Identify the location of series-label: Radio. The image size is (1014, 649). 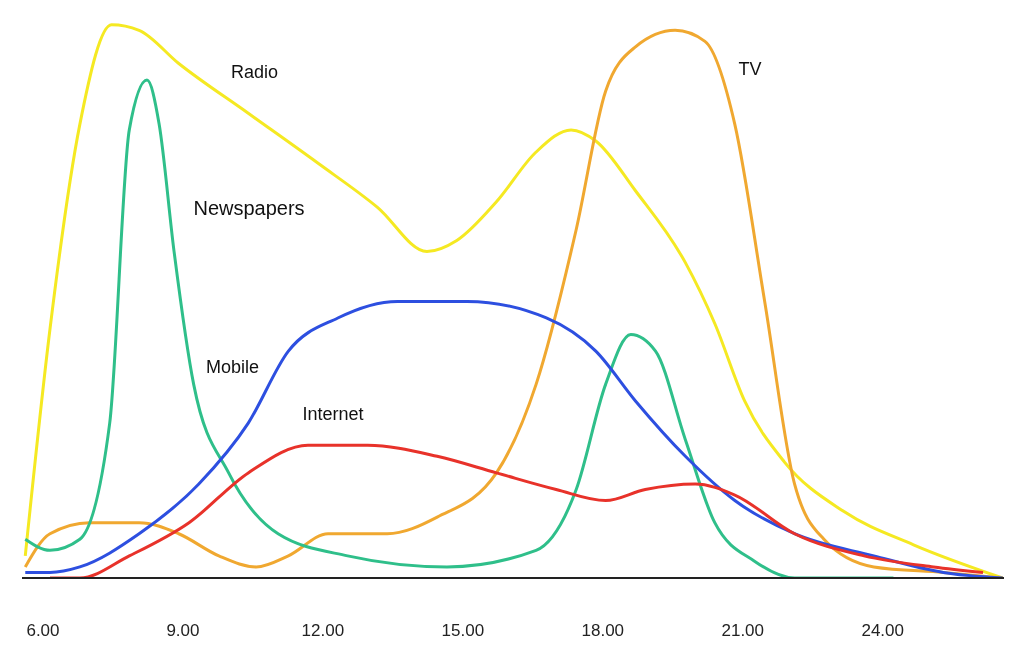
(255, 71).